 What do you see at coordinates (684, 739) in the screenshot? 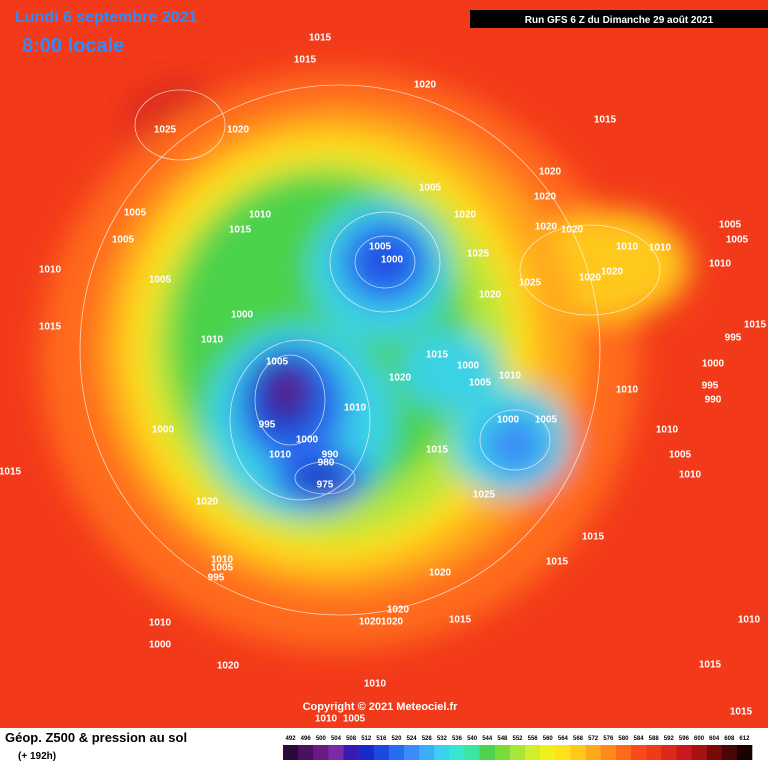
I see `colorbar-label: 596` at bounding box center [684, 739].